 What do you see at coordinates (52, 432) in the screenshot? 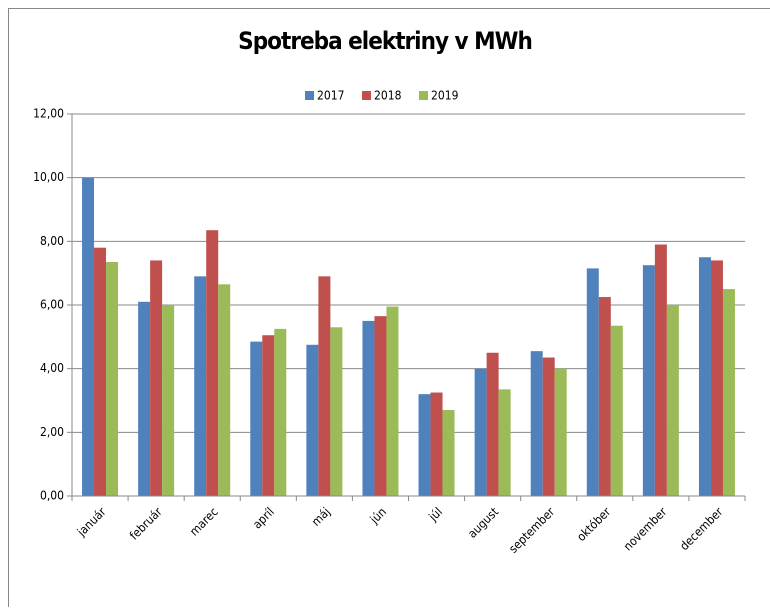
I see `y-tick-label: 2,00` at bounding box center [52, 432].